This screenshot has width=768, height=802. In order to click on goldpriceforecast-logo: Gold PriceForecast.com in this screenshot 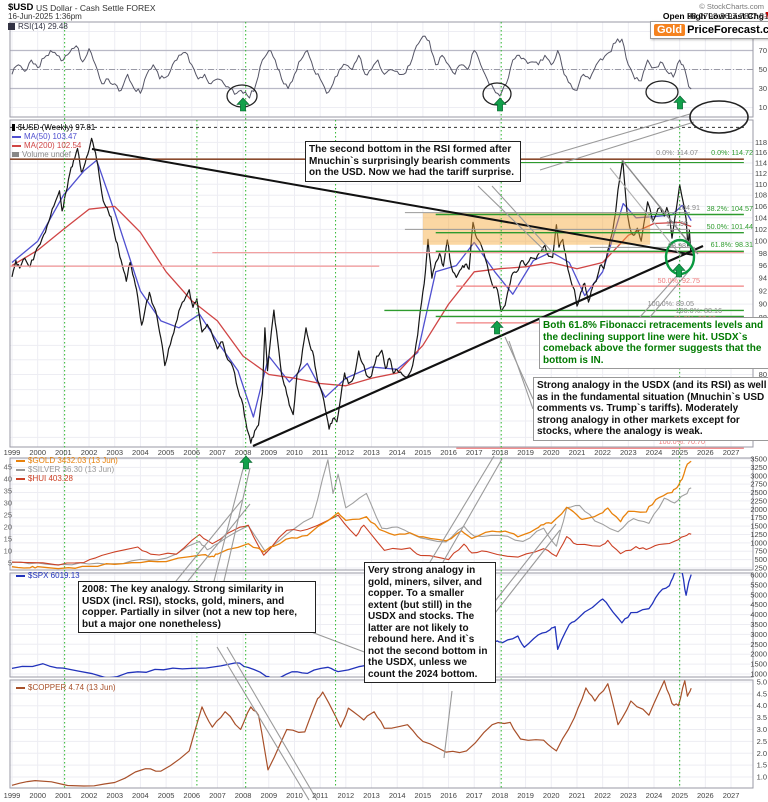, I will do `click(709, 30)`.